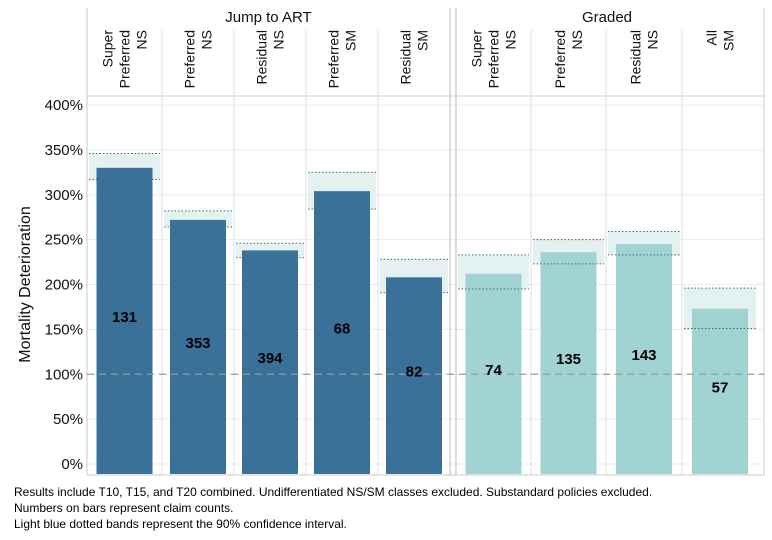 This screenshot has width=772, height=540. Describe the element at coordinates (342, 59) in the screenshot. I see `category-label-3: PreferredSM` at that location.